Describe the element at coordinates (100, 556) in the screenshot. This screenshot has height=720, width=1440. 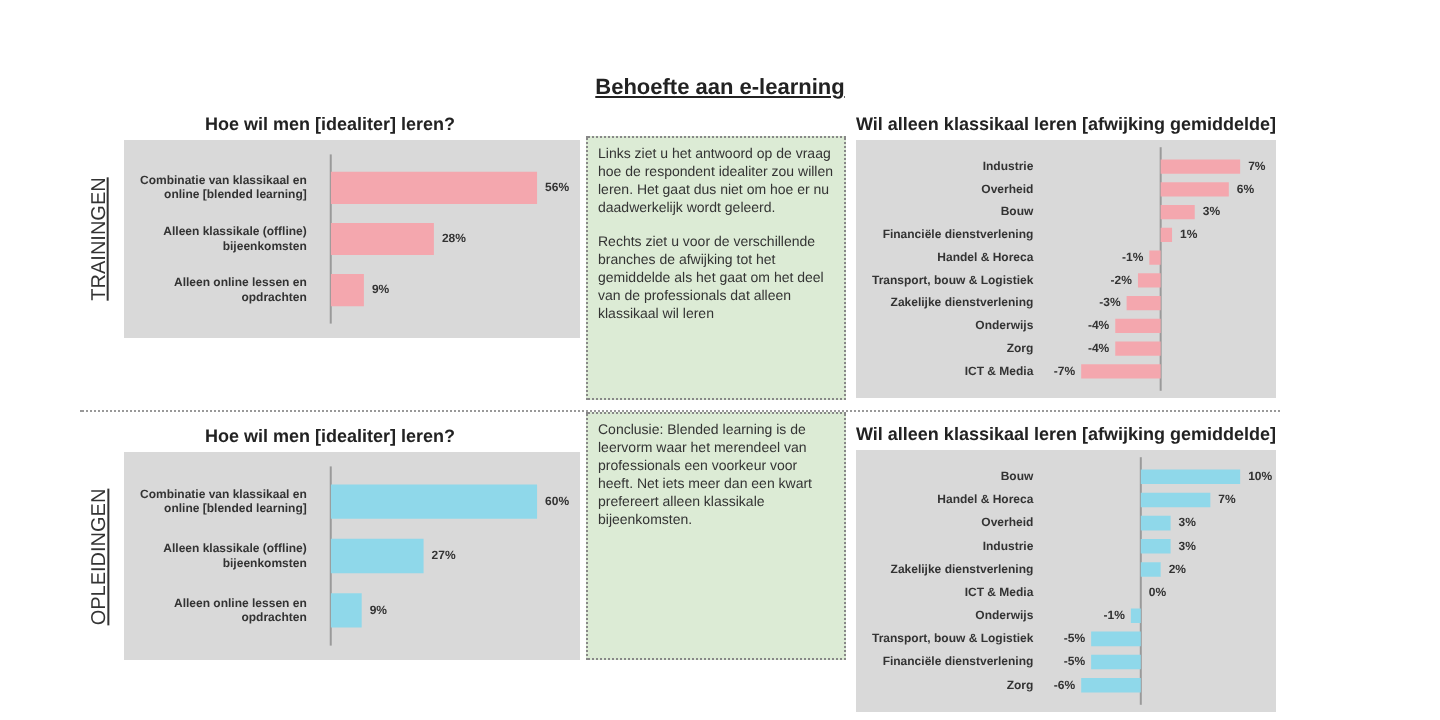
I see `y-axis-title: OPLEIDINGEN` at that location.